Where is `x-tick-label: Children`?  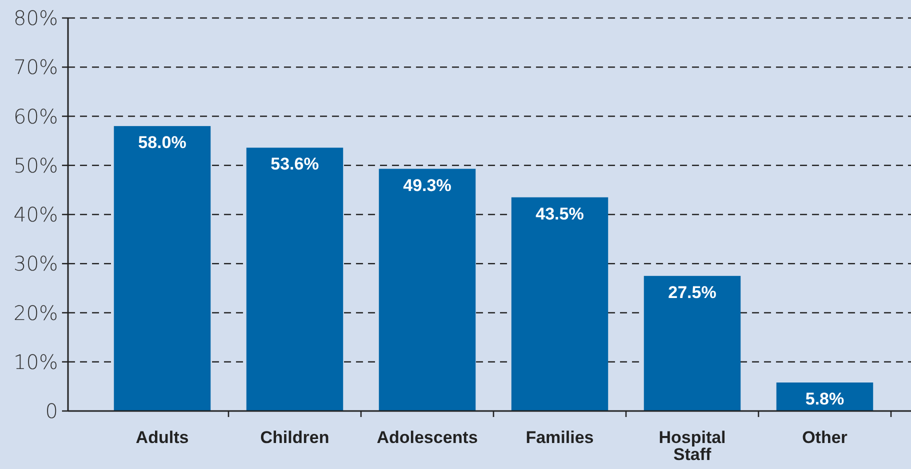 x-tick-label: Children is located at coordinates (295, 437).